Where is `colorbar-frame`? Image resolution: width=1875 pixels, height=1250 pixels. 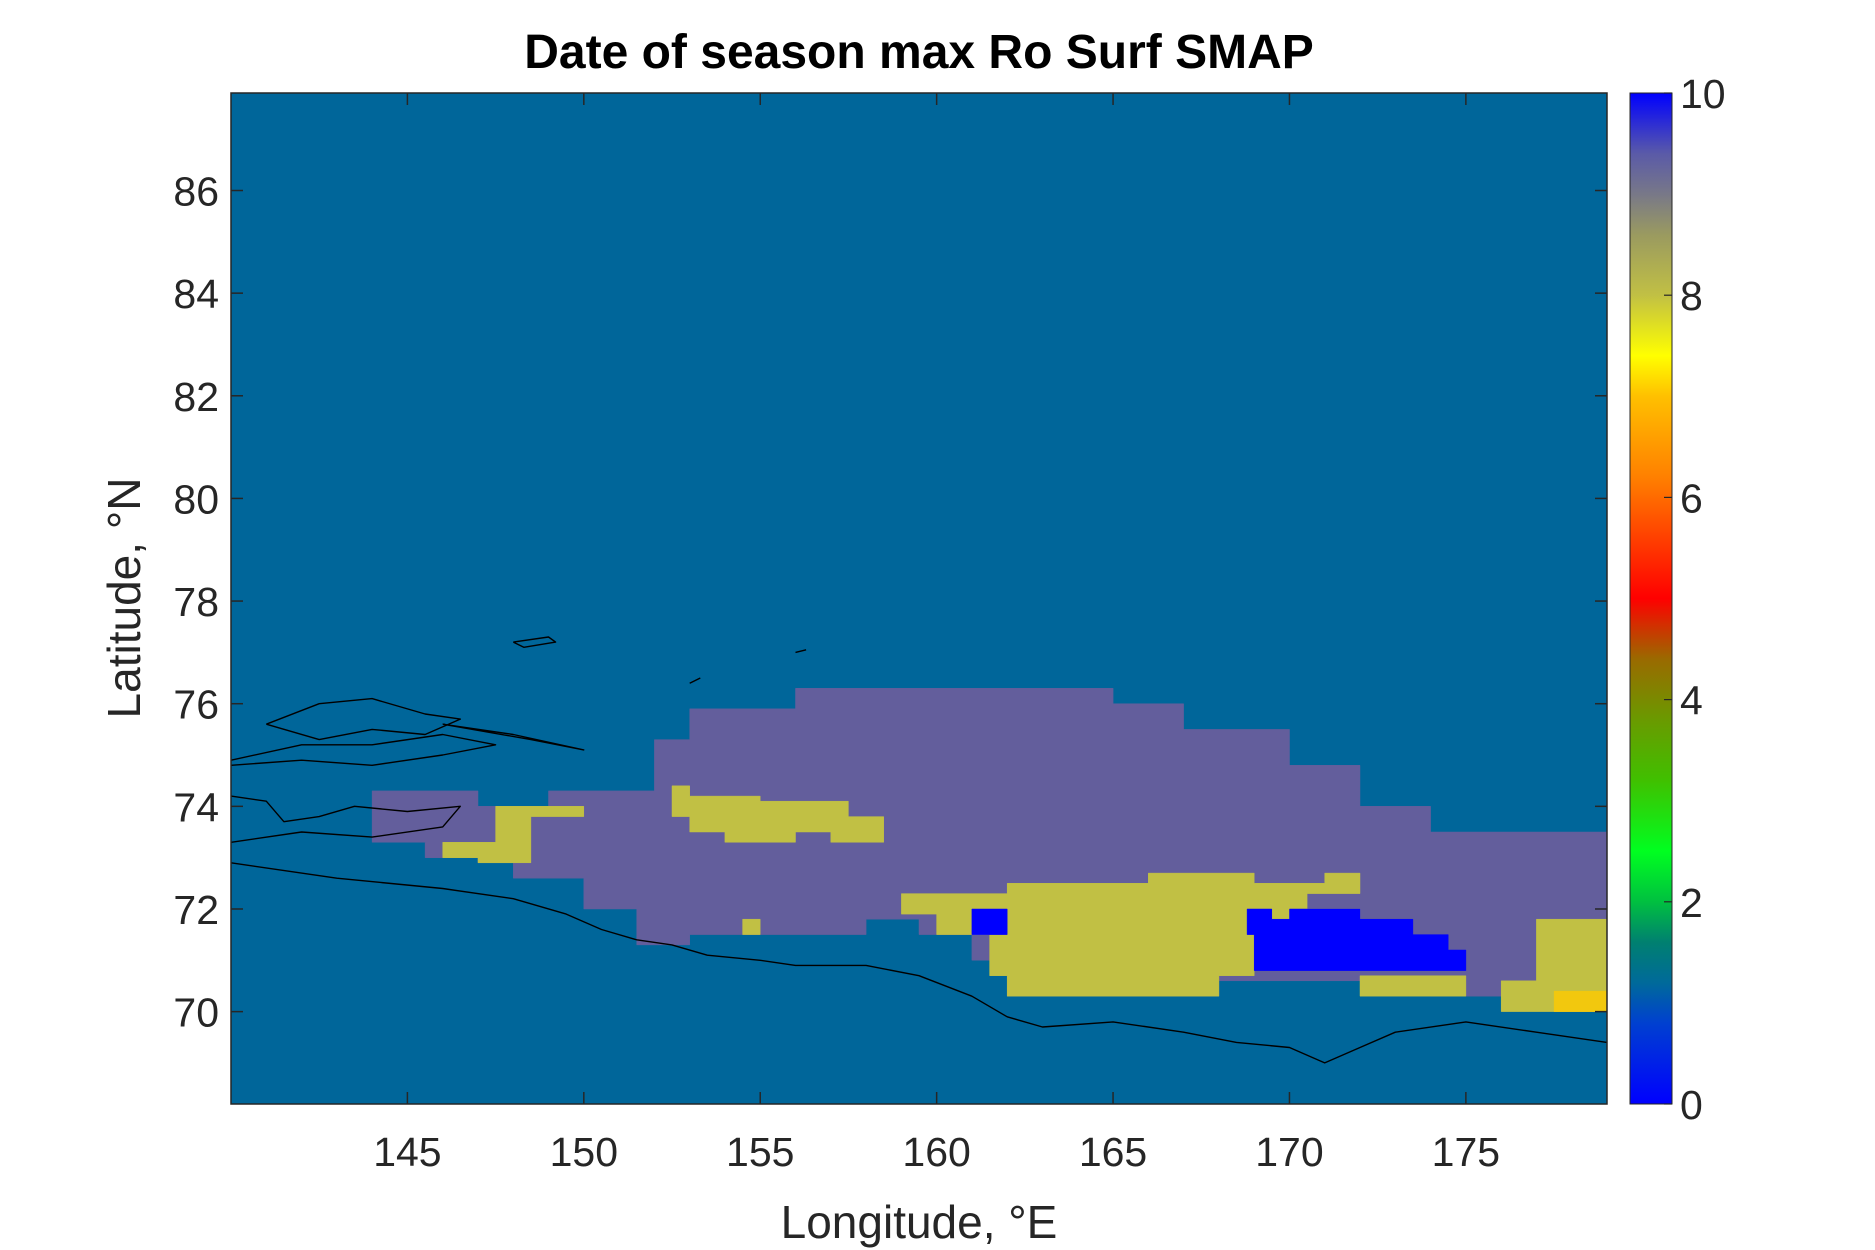 colorbar-frame is located at coordinates (1651, 598).